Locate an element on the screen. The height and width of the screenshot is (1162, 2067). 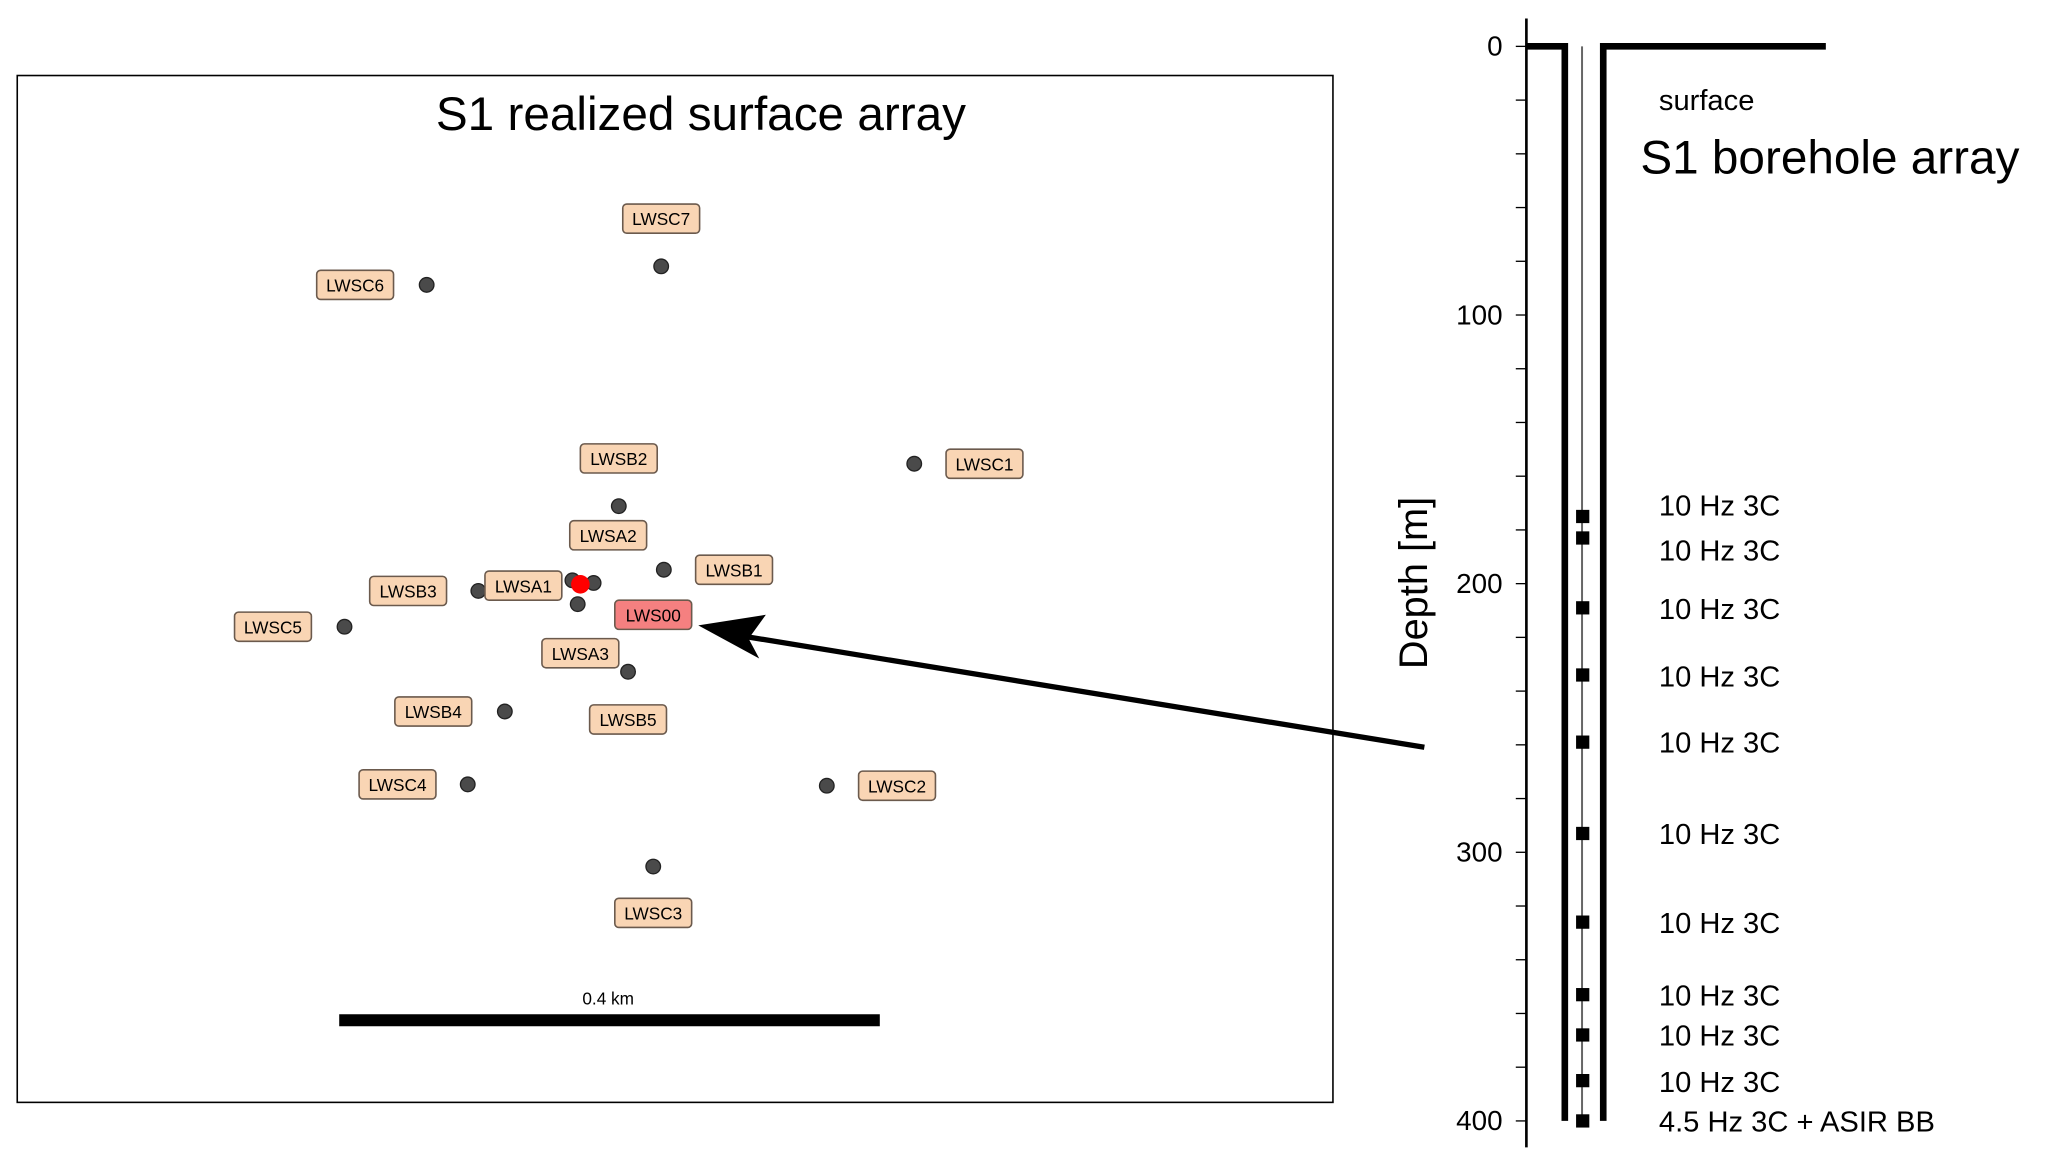
station-label-text: LWSC6 is located at coordinates (355, 285).